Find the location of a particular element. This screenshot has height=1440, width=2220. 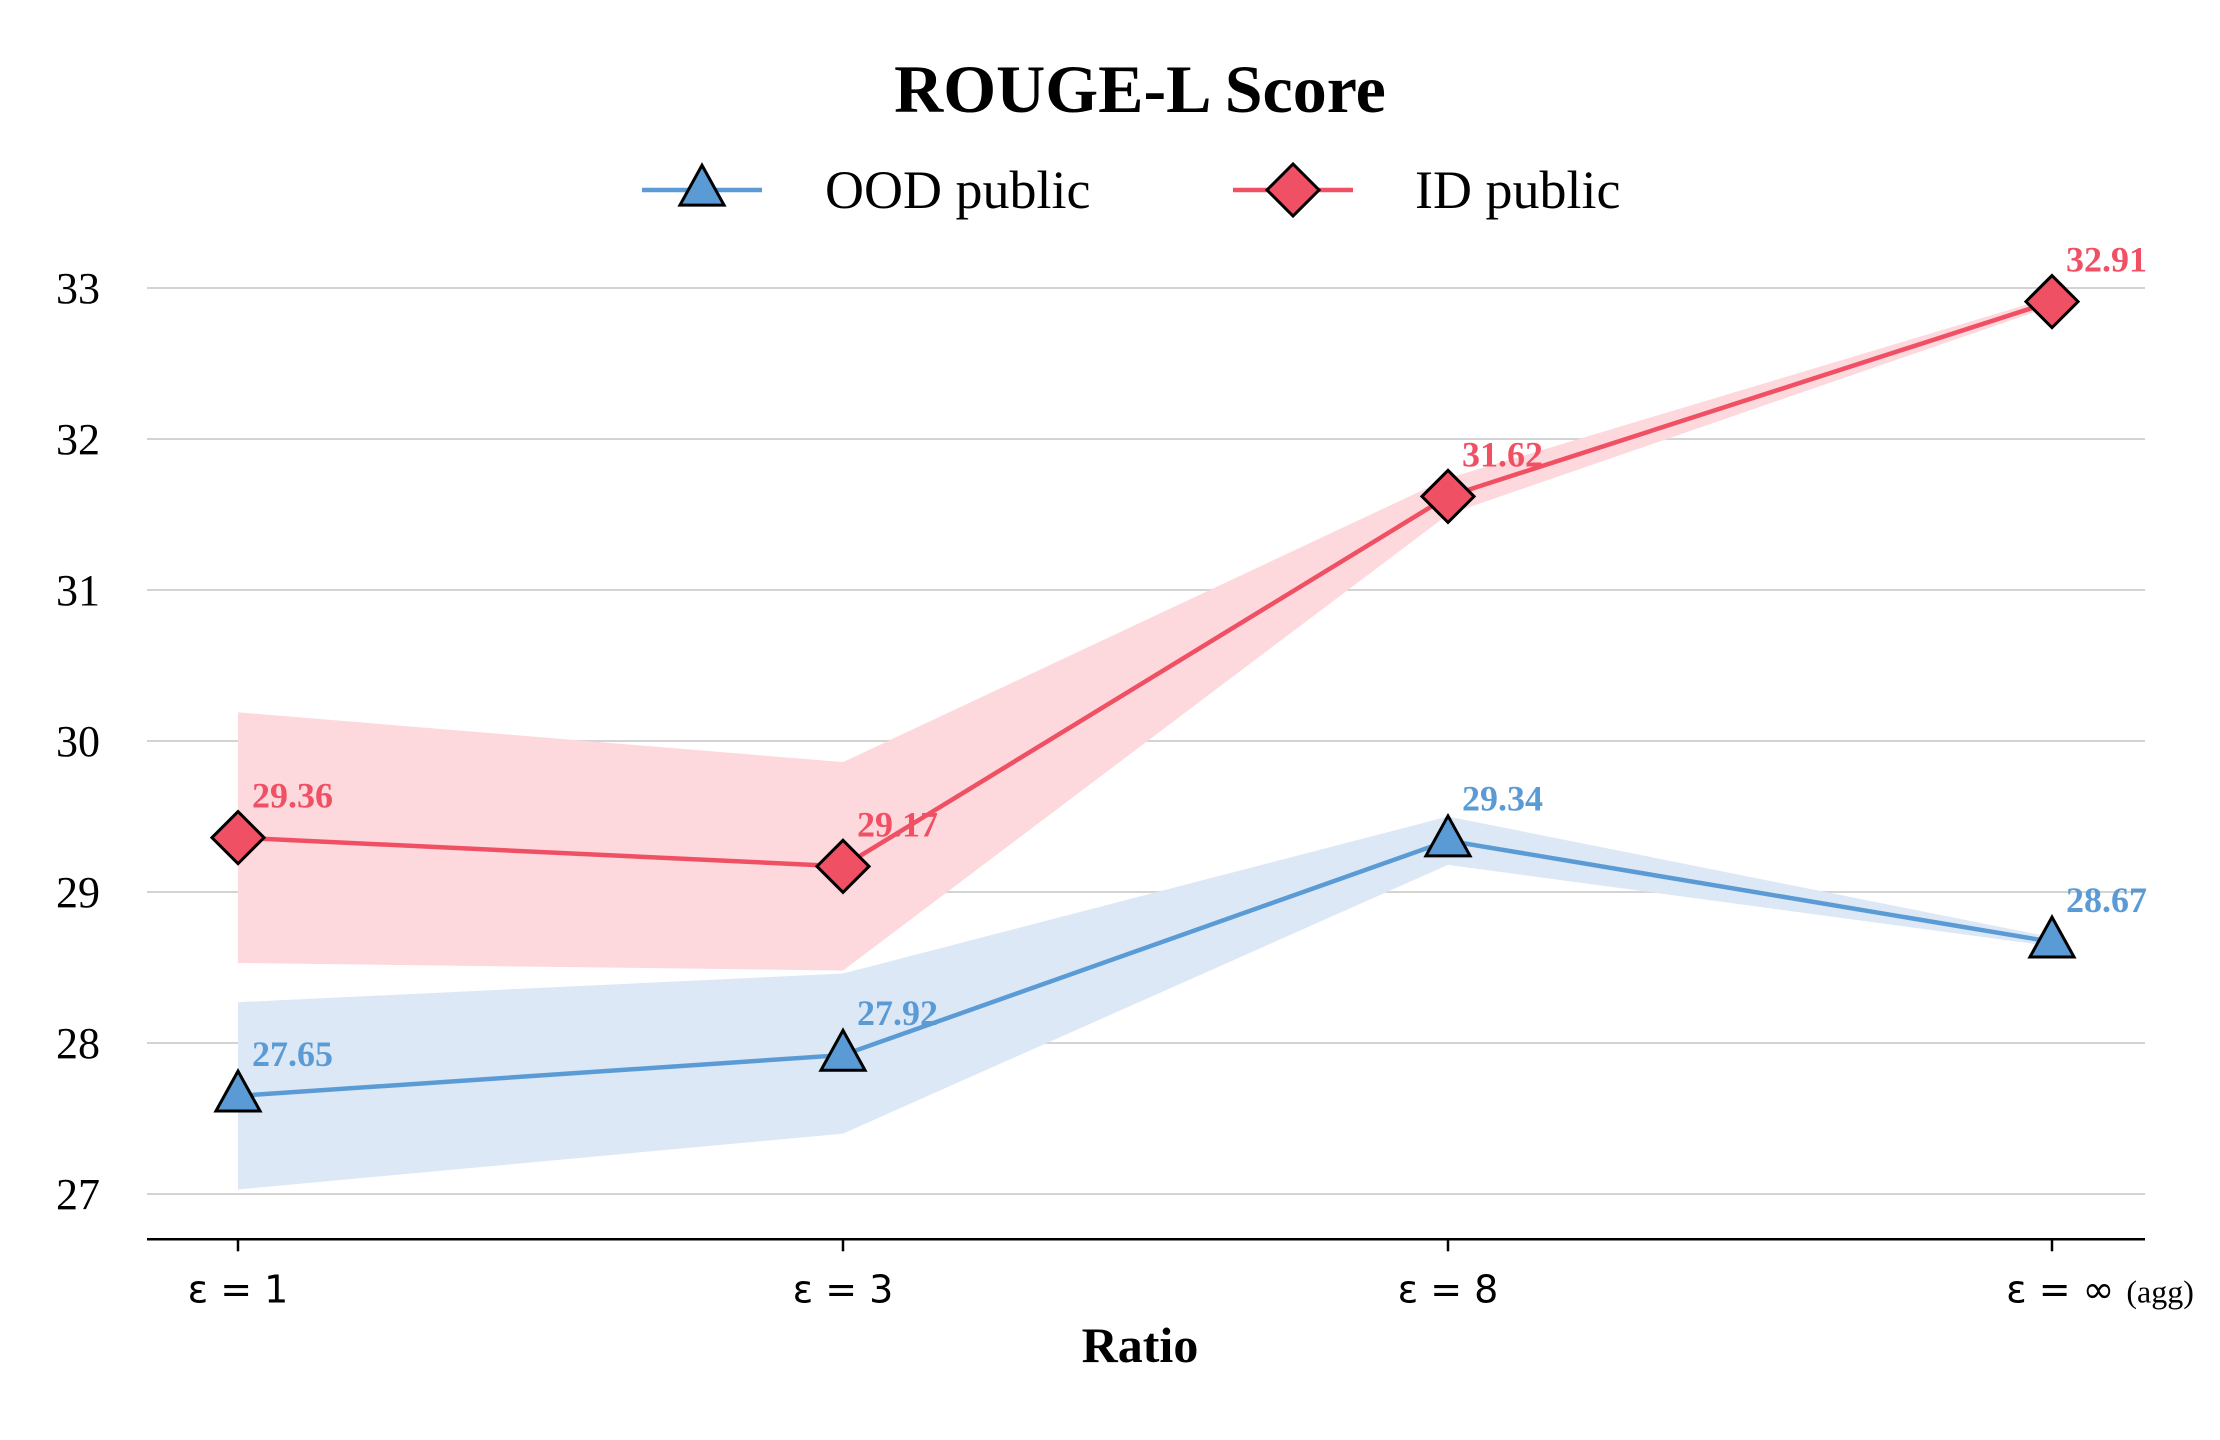

id-public-data-label: 31.62 is located at coordinates (1502, 454).